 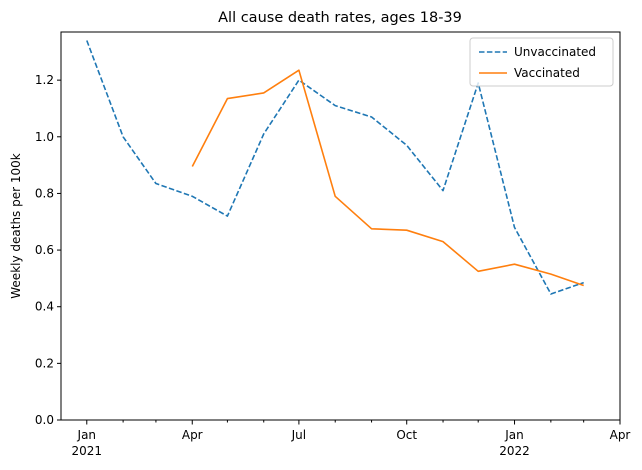 What do you see at coordinates (406, 435) in the screenshot?
I see `x-tick-label: Oct` at bounding box center [406, 435].